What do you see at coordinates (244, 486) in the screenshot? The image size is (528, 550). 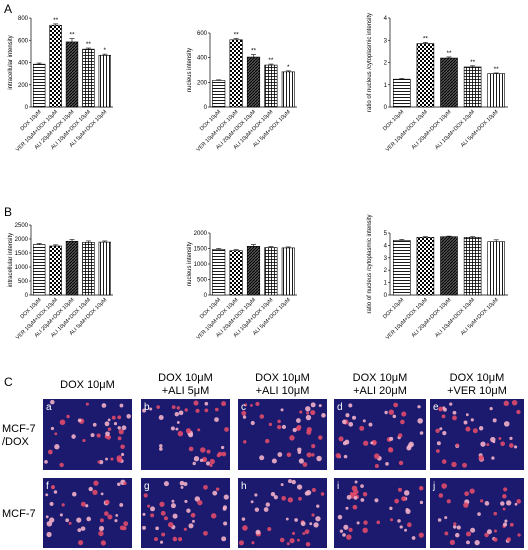 I see `micrograph-letter: h` at bounding box center [244, 486].